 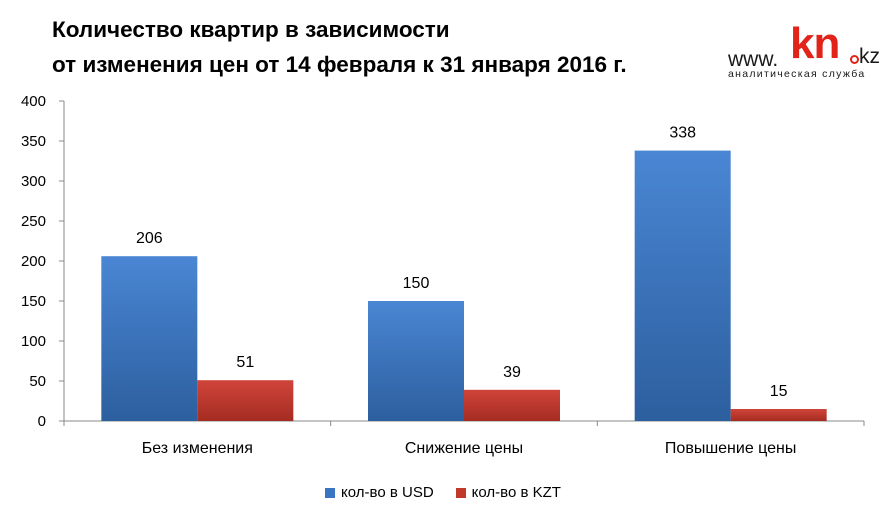 I want to click on y-tick-label: 200, so click(x=33, y=261).